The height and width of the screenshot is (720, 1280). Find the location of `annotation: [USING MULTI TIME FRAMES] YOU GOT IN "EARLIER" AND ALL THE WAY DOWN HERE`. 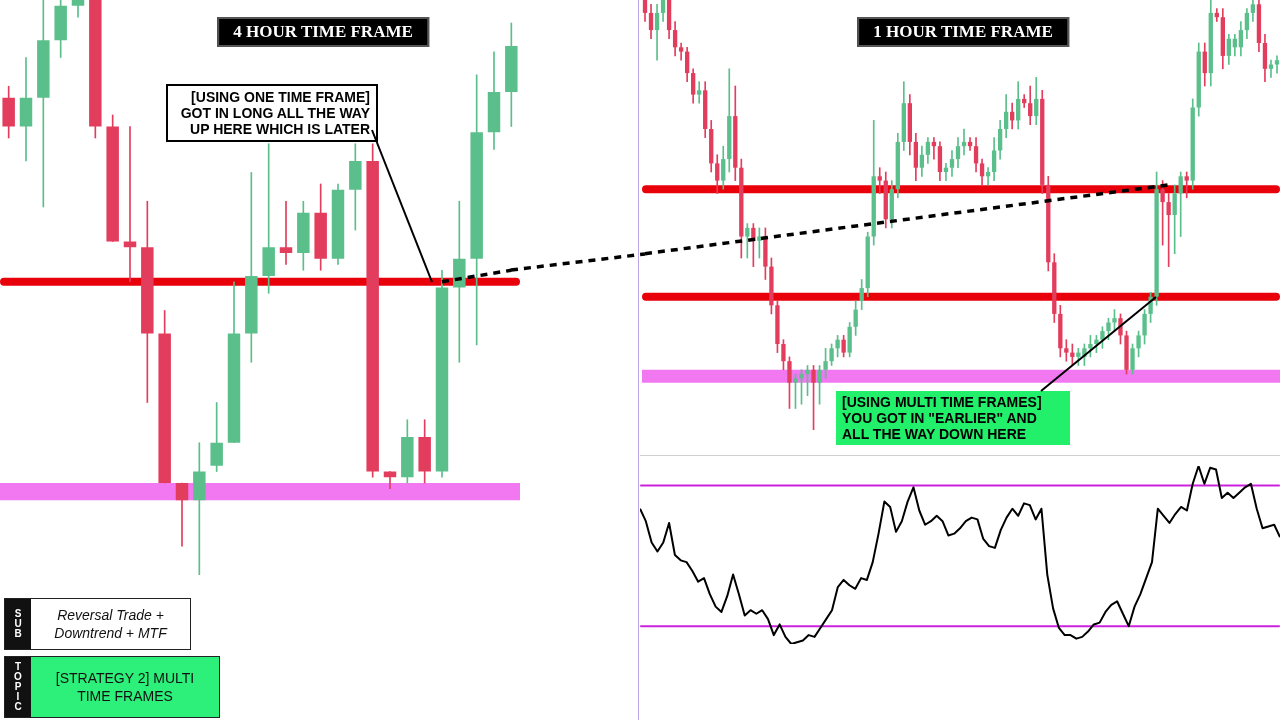

annotation: [USING MULTI TIME FRAMES] YOU GOT IN "EARLIER" AND ALL THE WAY DOWN HERE is located at coordinates (953, 418).